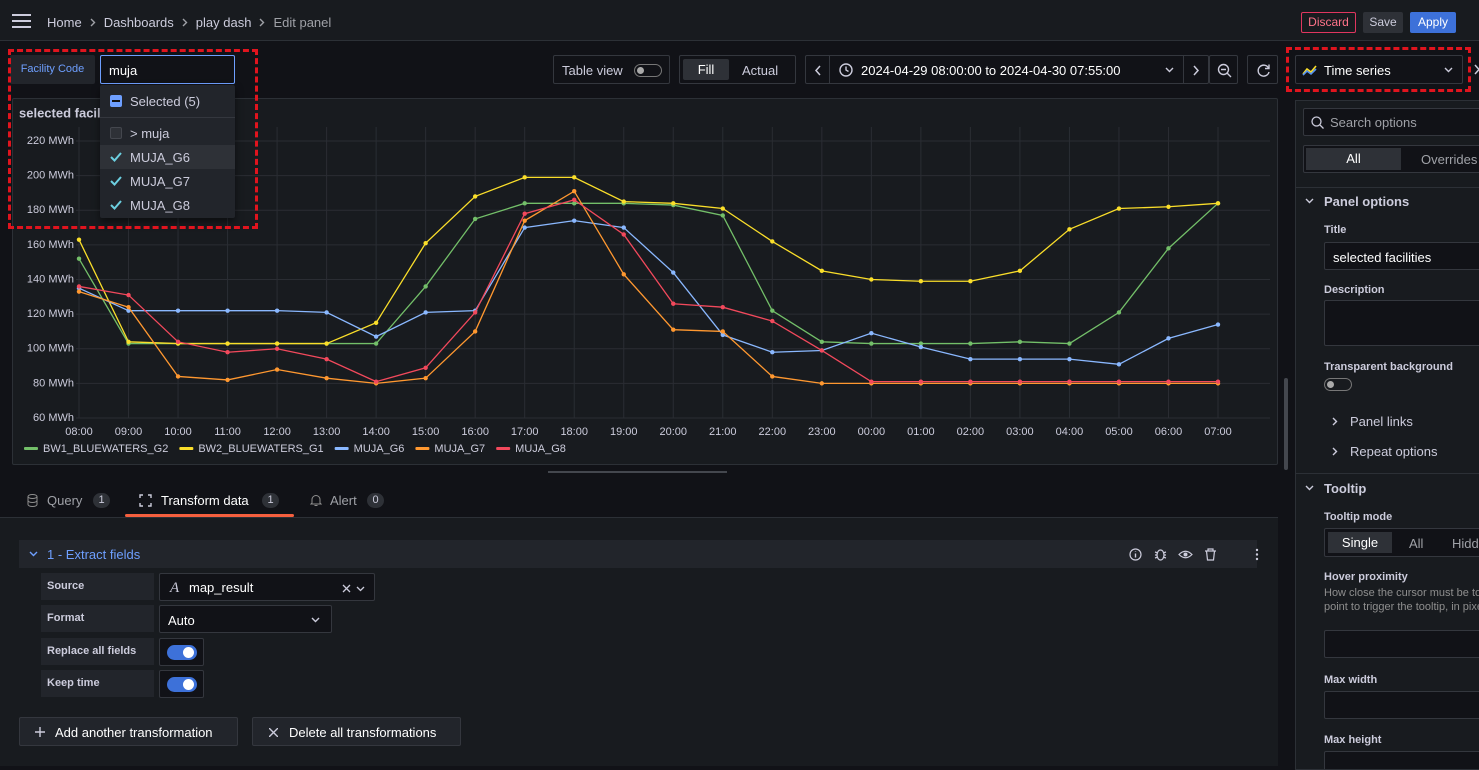 The width and height of the screenshot is (1479, 770). I want to click on checkbox, so click(116, 133).